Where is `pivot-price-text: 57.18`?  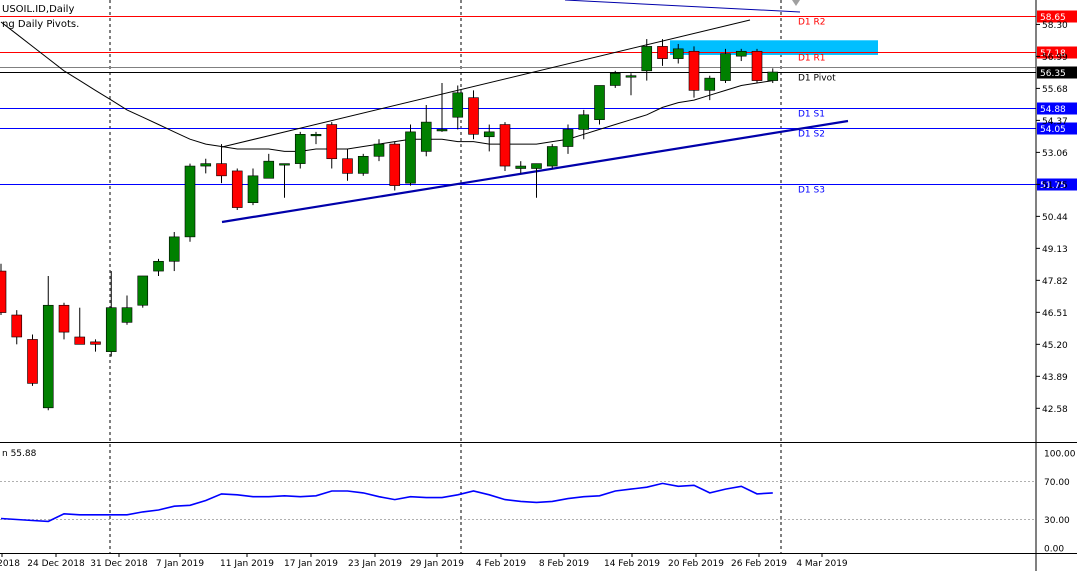 pivot-price-text: 57.18 is located at coordinates (1053, 54).